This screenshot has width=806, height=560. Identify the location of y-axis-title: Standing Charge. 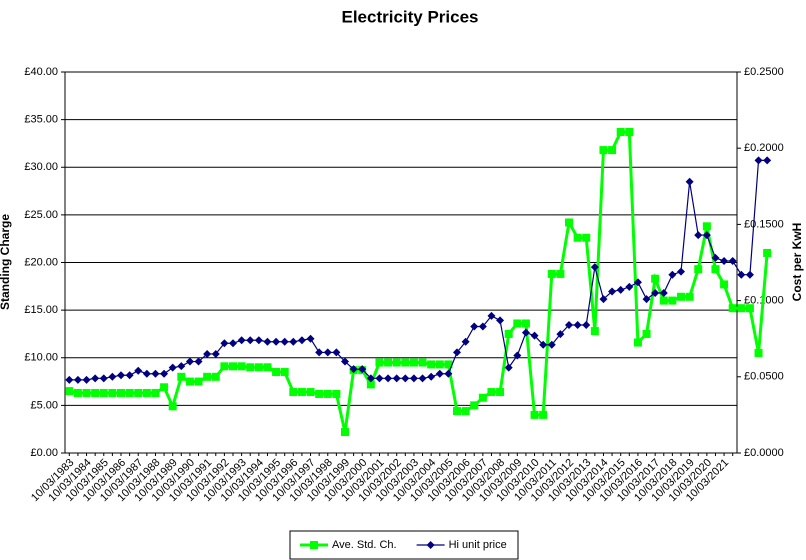
(6, 262).